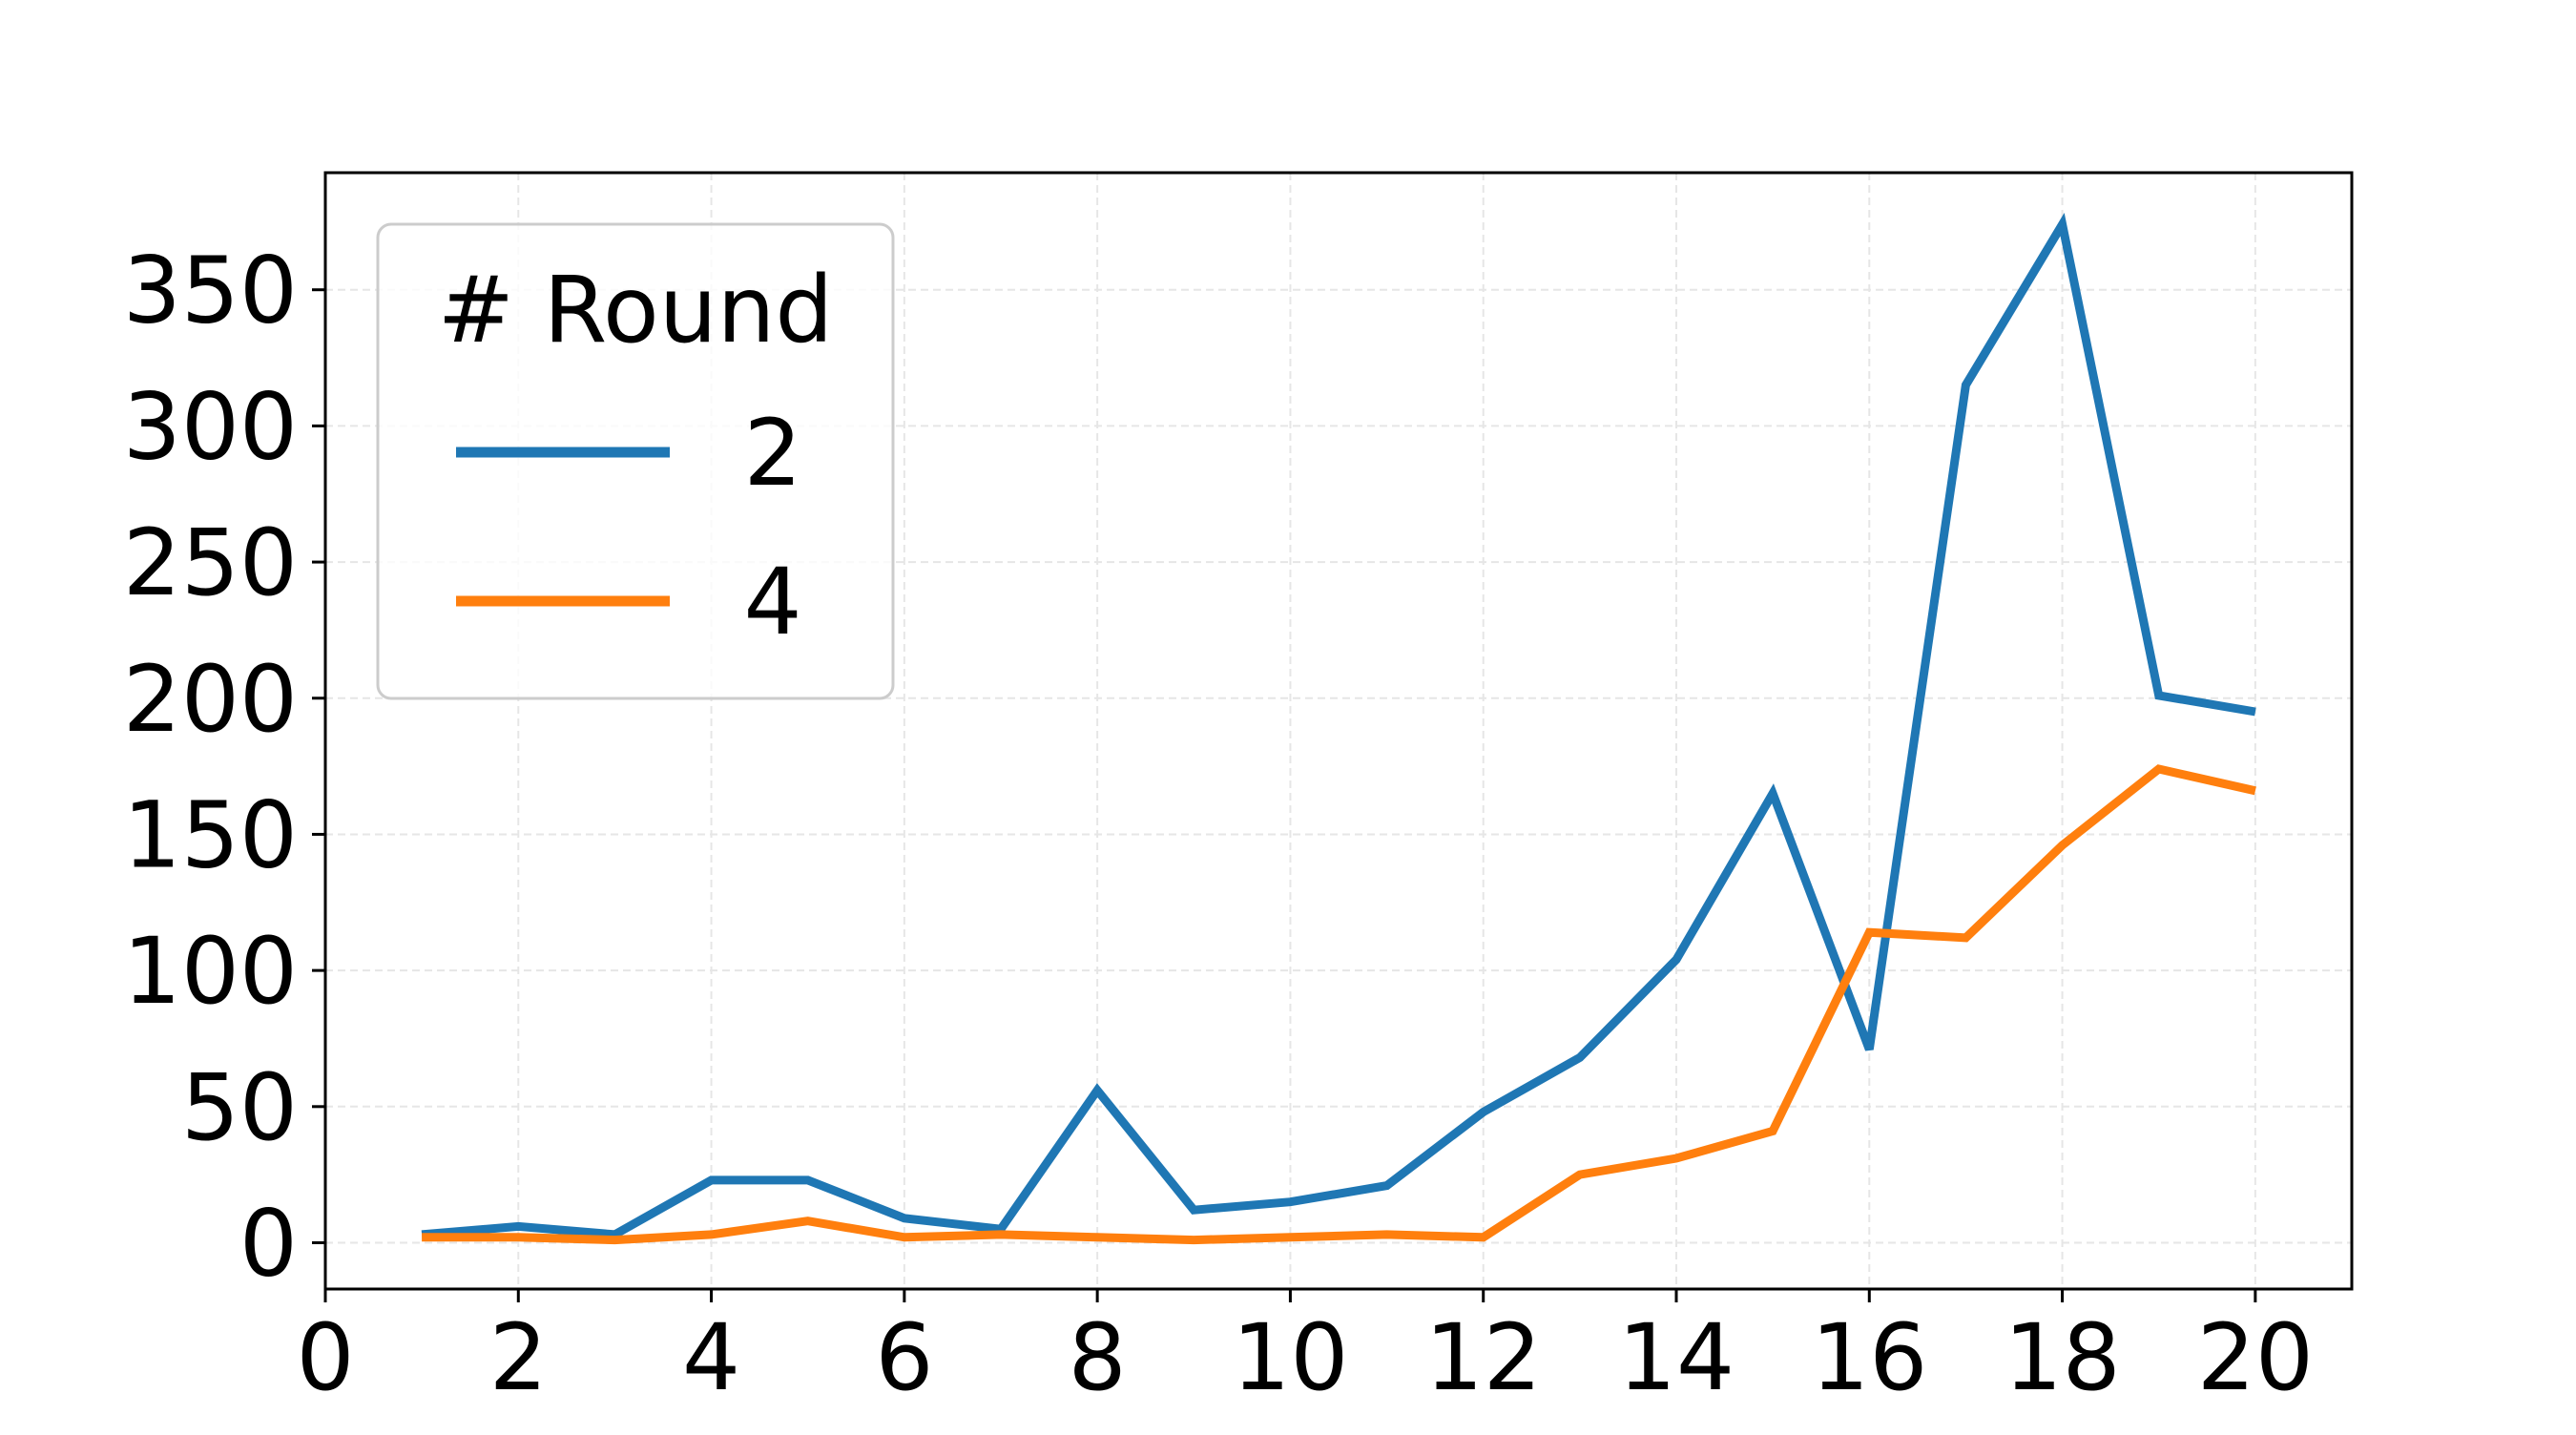 The height and width of the screenshot is (1435, 2576). What do you see at coordinates (210, 426) in the screenshot?
I see `y-tick-label: 300` at bounding box center [210, 426].